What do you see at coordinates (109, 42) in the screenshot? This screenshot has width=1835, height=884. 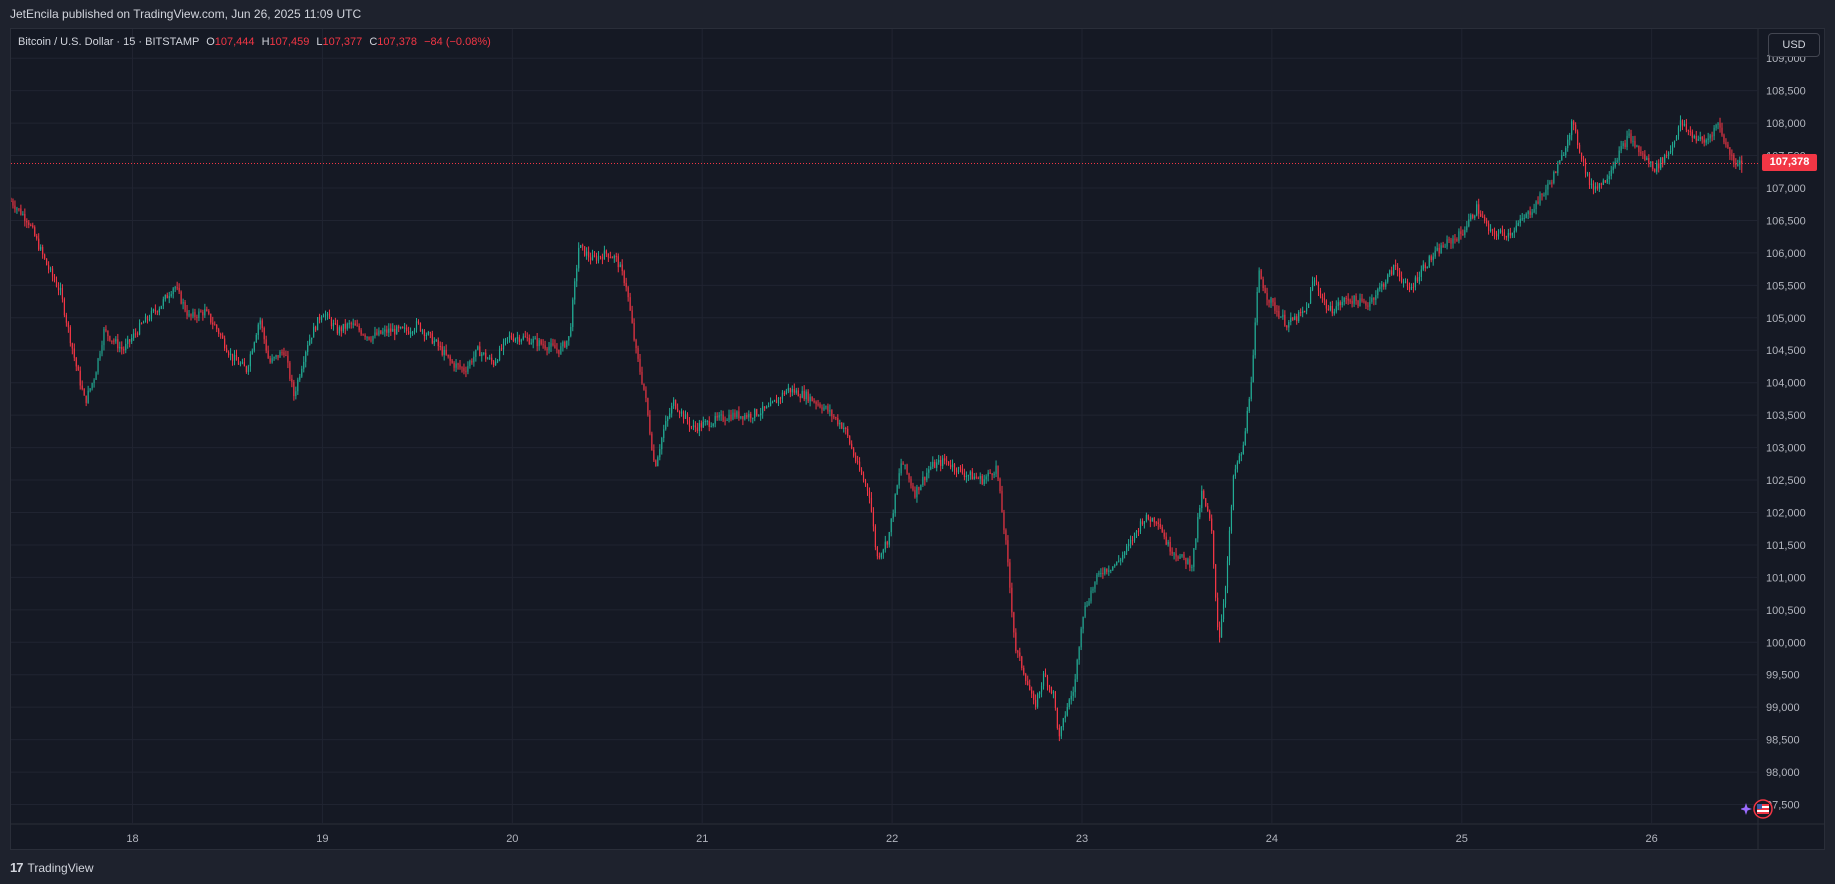 I see `symbol-title: Bitcoin / U.S. Dollar · 15 · BITSTAMP` at bounding box center [109, 42].